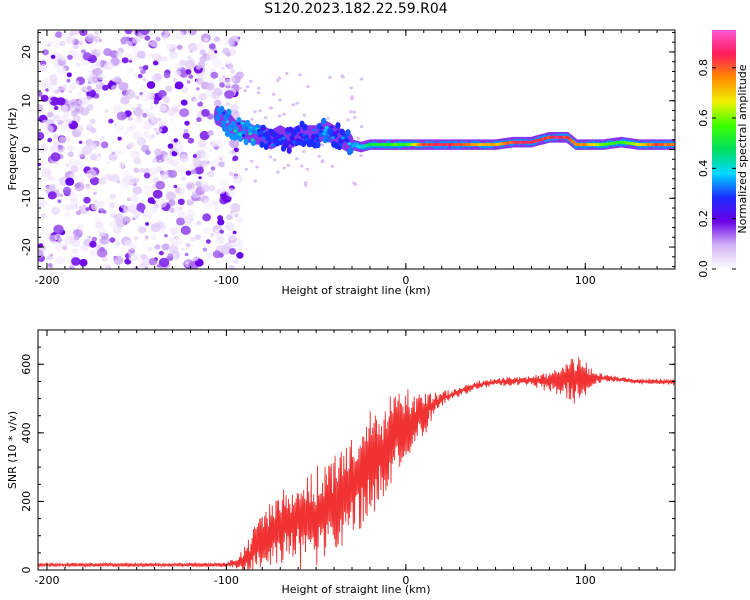 The width and height of the screenshot is (750, 600). What do you see at coordinates (26, 501) in the screenshot?
I see `y-tick-label: 200` at bounding box center [26, 501].